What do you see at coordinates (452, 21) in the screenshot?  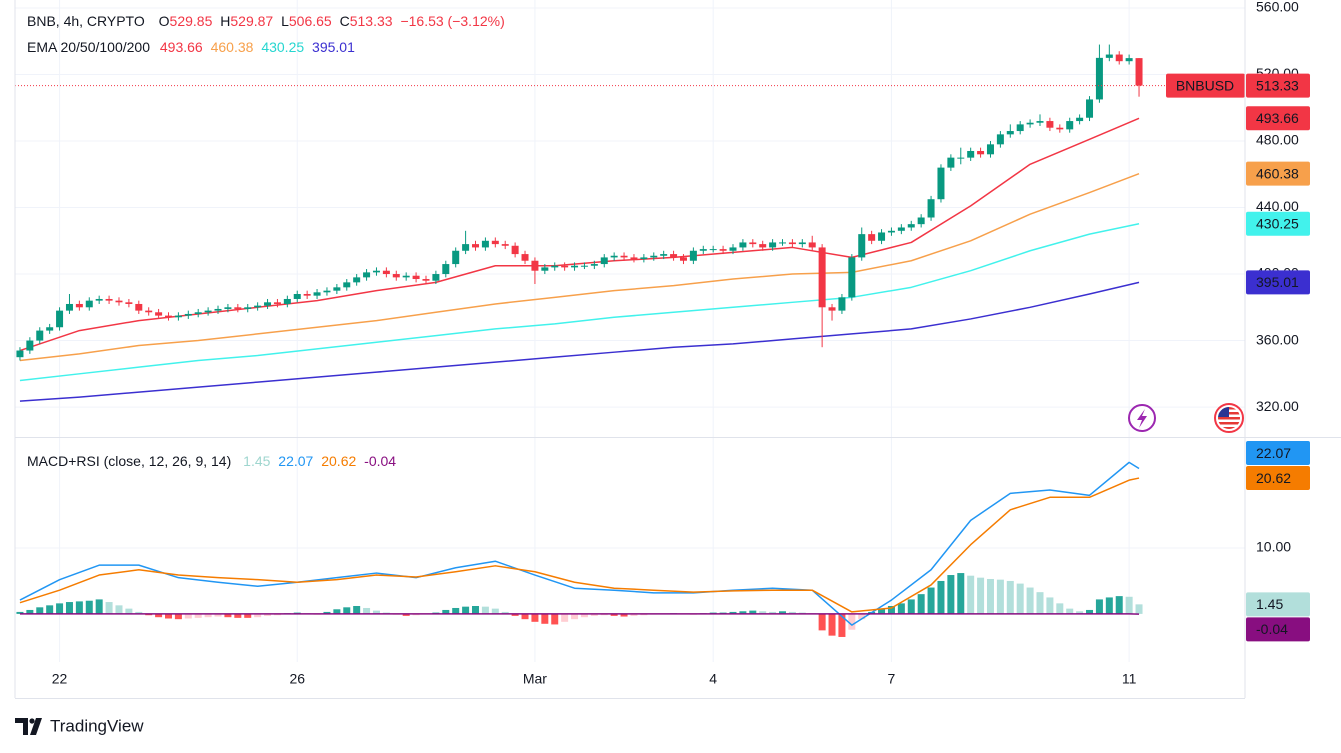 I see `change: −16.53 (−3.12%)` at bounding box center [452, 21].